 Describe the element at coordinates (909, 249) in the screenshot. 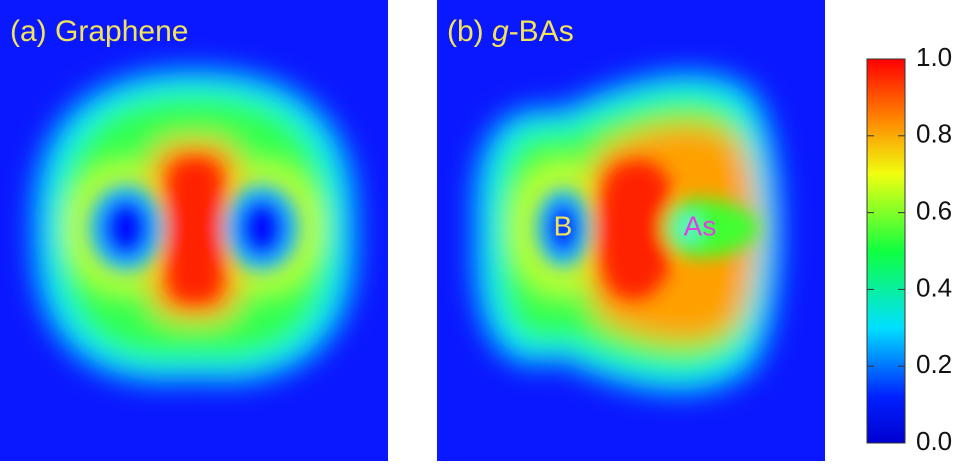

I see `colorbar: 0.0 0.2 0.4 0.6 0.8 1.0` at that location.